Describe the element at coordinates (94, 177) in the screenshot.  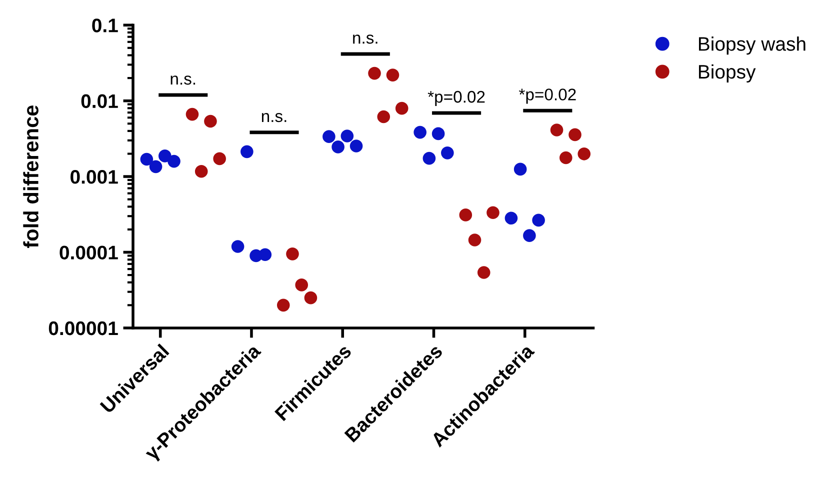
I see `y-tick-label: 0.001` at that location.